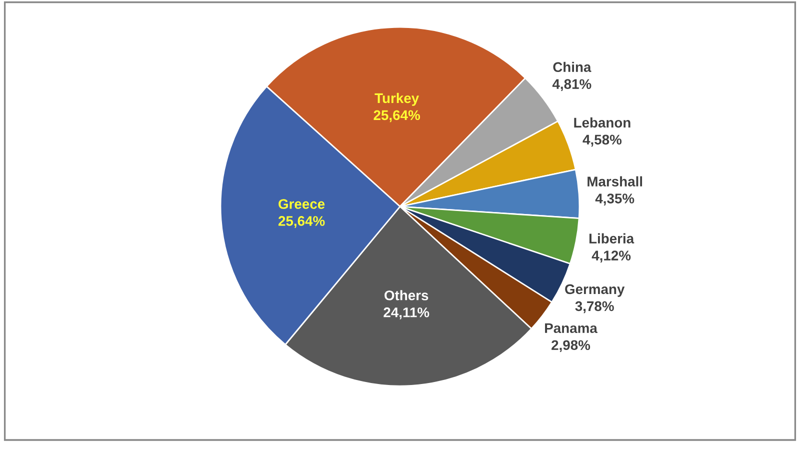 This screenshot has width=800, height=449. What do you see at coordinates (611, 256) in the screenshot?
I see `data-label: 4,12%` at bounding box center [611, 256].